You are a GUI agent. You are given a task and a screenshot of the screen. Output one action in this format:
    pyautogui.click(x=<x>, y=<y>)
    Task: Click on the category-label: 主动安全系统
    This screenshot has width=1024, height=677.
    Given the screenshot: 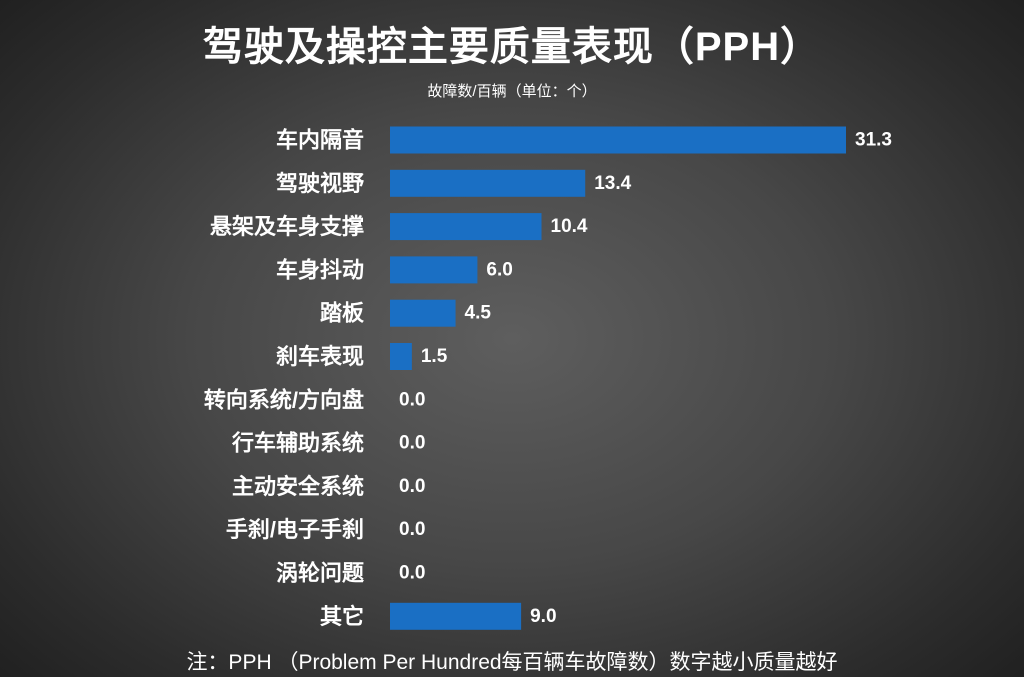 What is the action you would take?
    pyautogui.click(x=298, y=486)
    